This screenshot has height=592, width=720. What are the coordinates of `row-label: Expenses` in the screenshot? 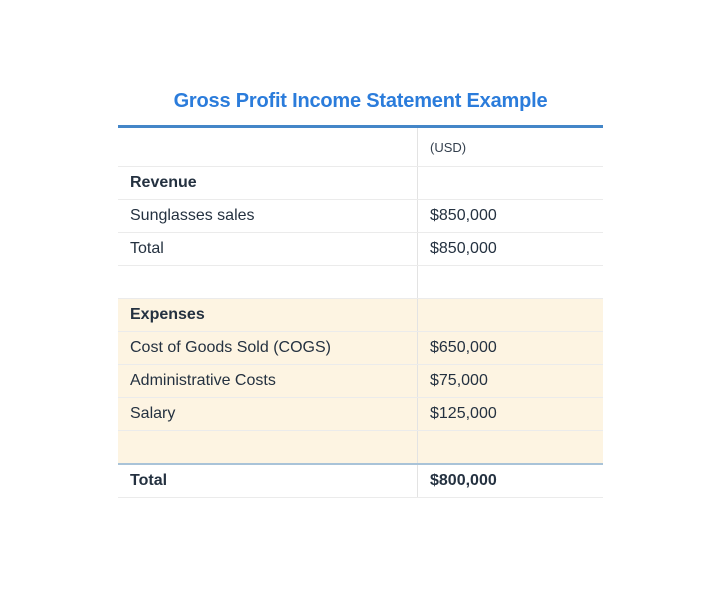 It's located at (167, 314).